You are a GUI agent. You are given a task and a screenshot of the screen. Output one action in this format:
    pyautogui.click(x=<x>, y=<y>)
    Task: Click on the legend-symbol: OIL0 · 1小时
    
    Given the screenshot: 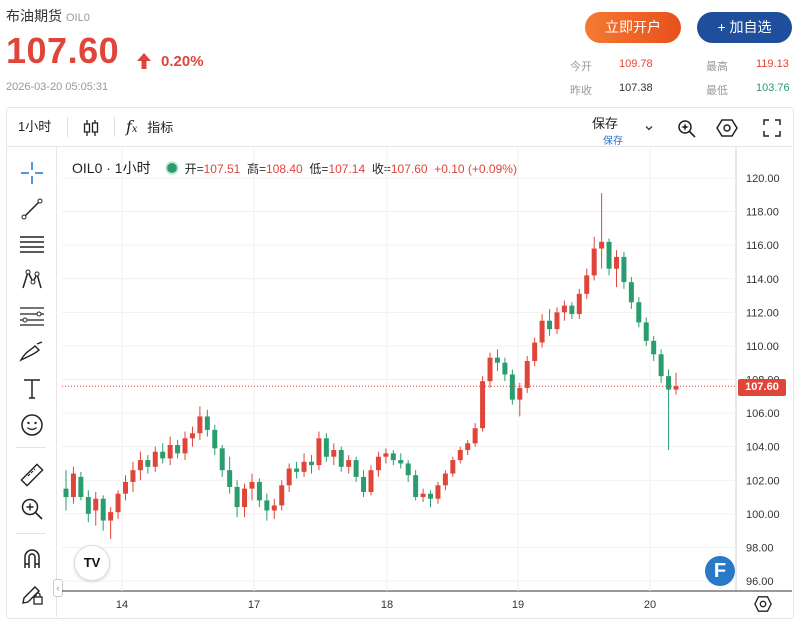 What is the action you would take?
    pyautogui.click(x=111, y=168)
    